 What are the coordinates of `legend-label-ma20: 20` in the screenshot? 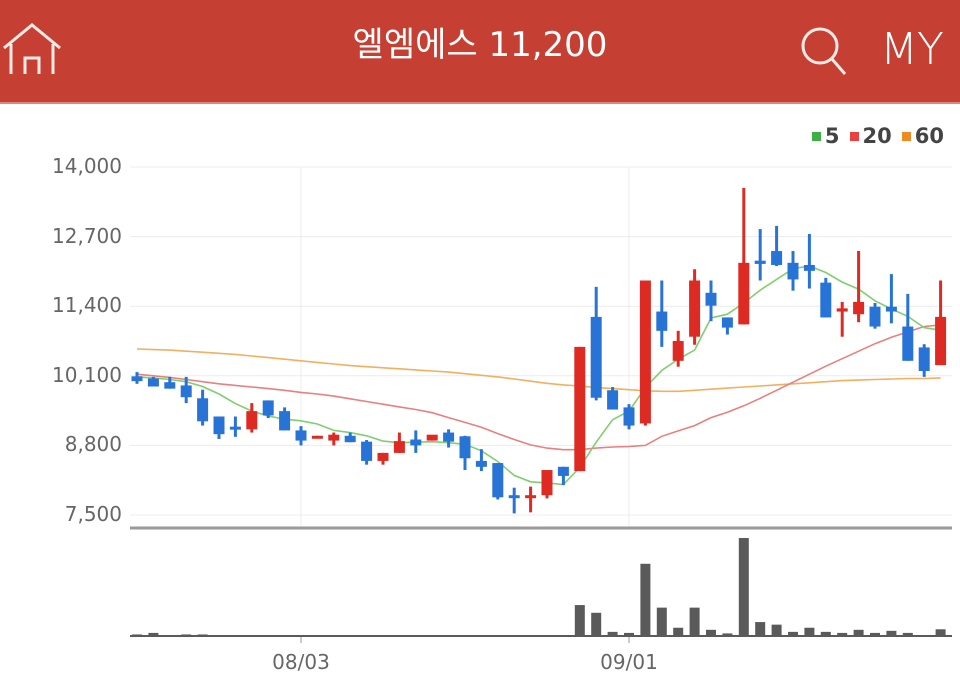 It's located at (877, 136).